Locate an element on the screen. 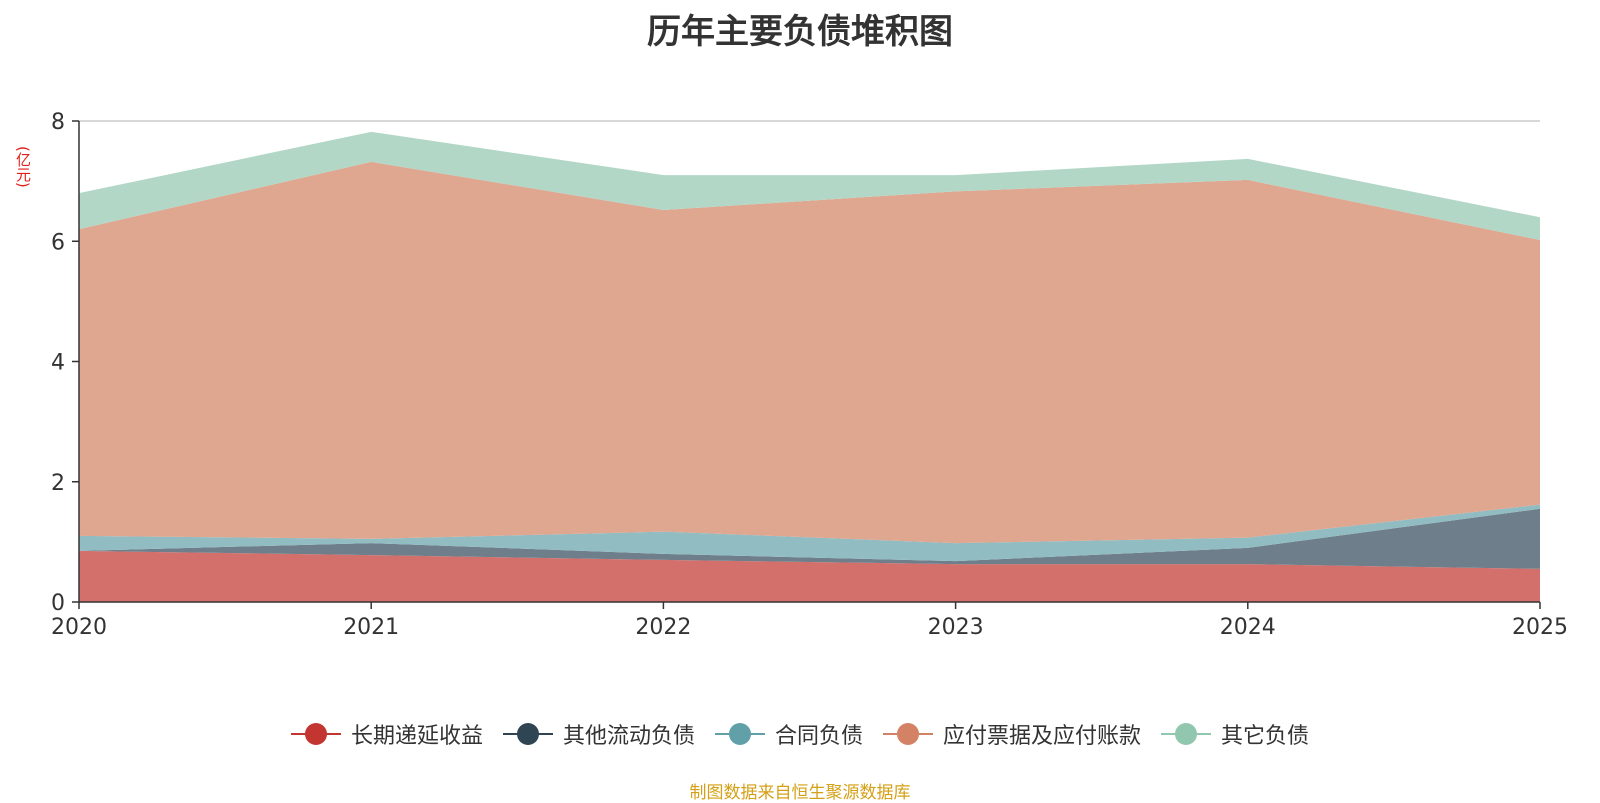  chart-title: 历年主要负债堆积图 is located at coordinates (800, 32).